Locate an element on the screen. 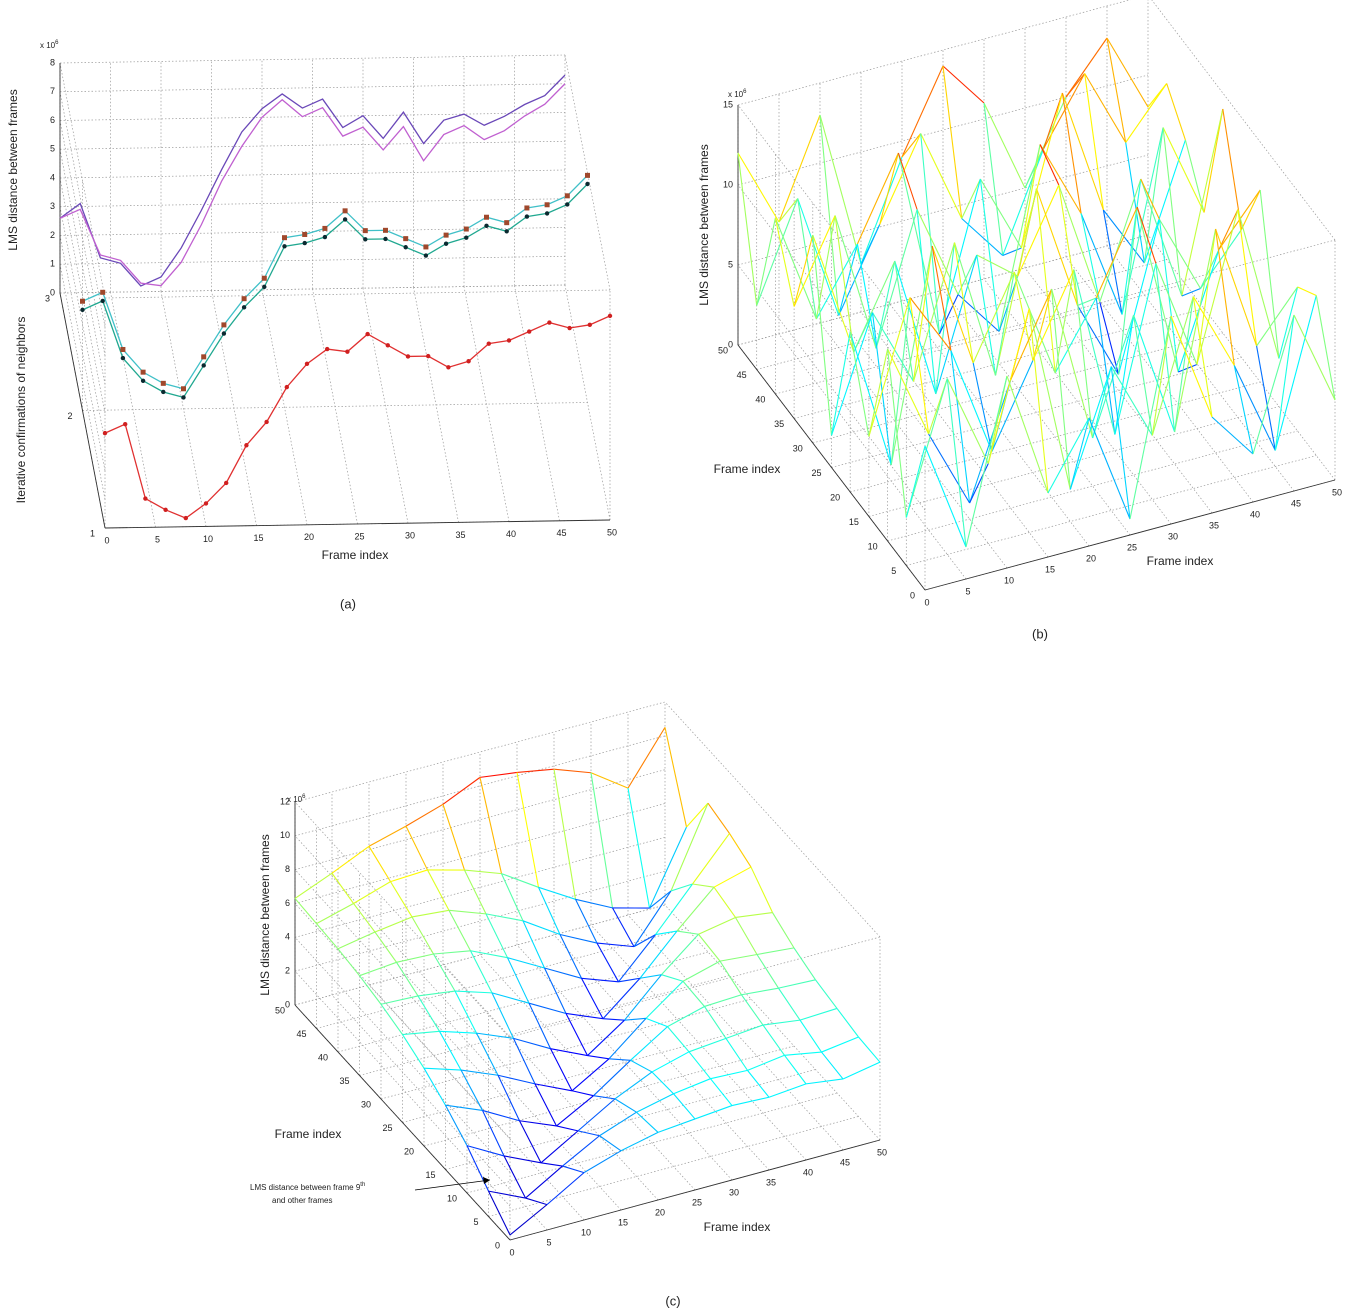  x-tick-label: 0 is located at coordinates (511, 1252).